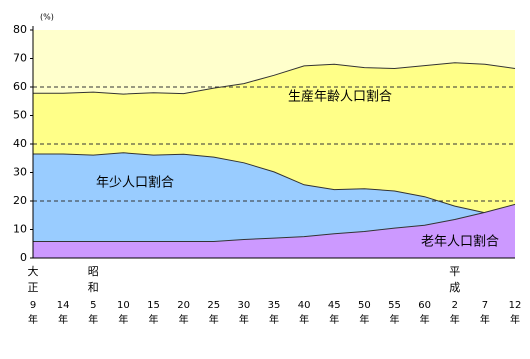 The width and height of the screenshot is (530, 359). What do you see at coordinates (454, 279) in the screenshot?
I see `era-label: 平成` at bounding box center [454, 279].